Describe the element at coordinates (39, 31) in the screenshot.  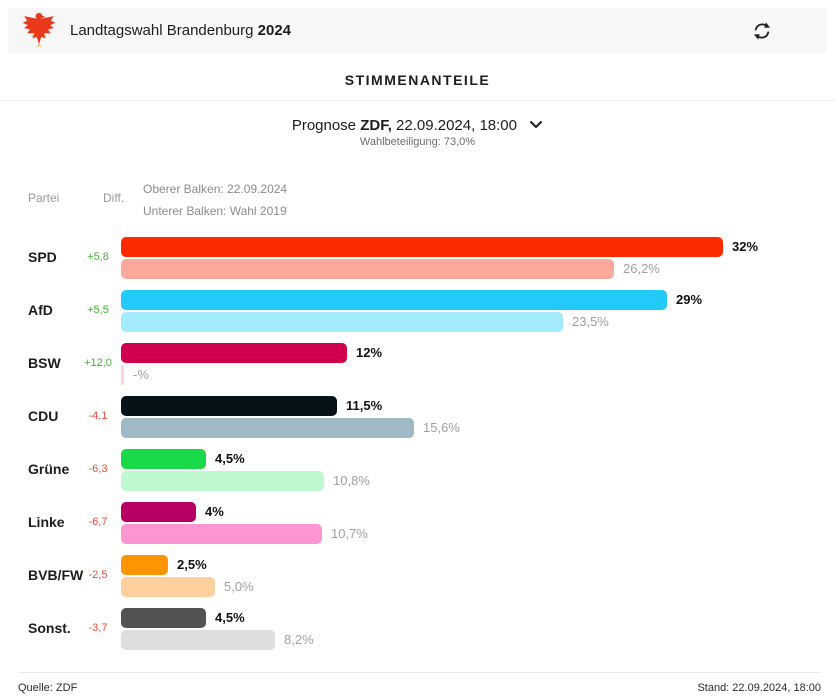
I see `brandenburg-eagle-icon` at that location.